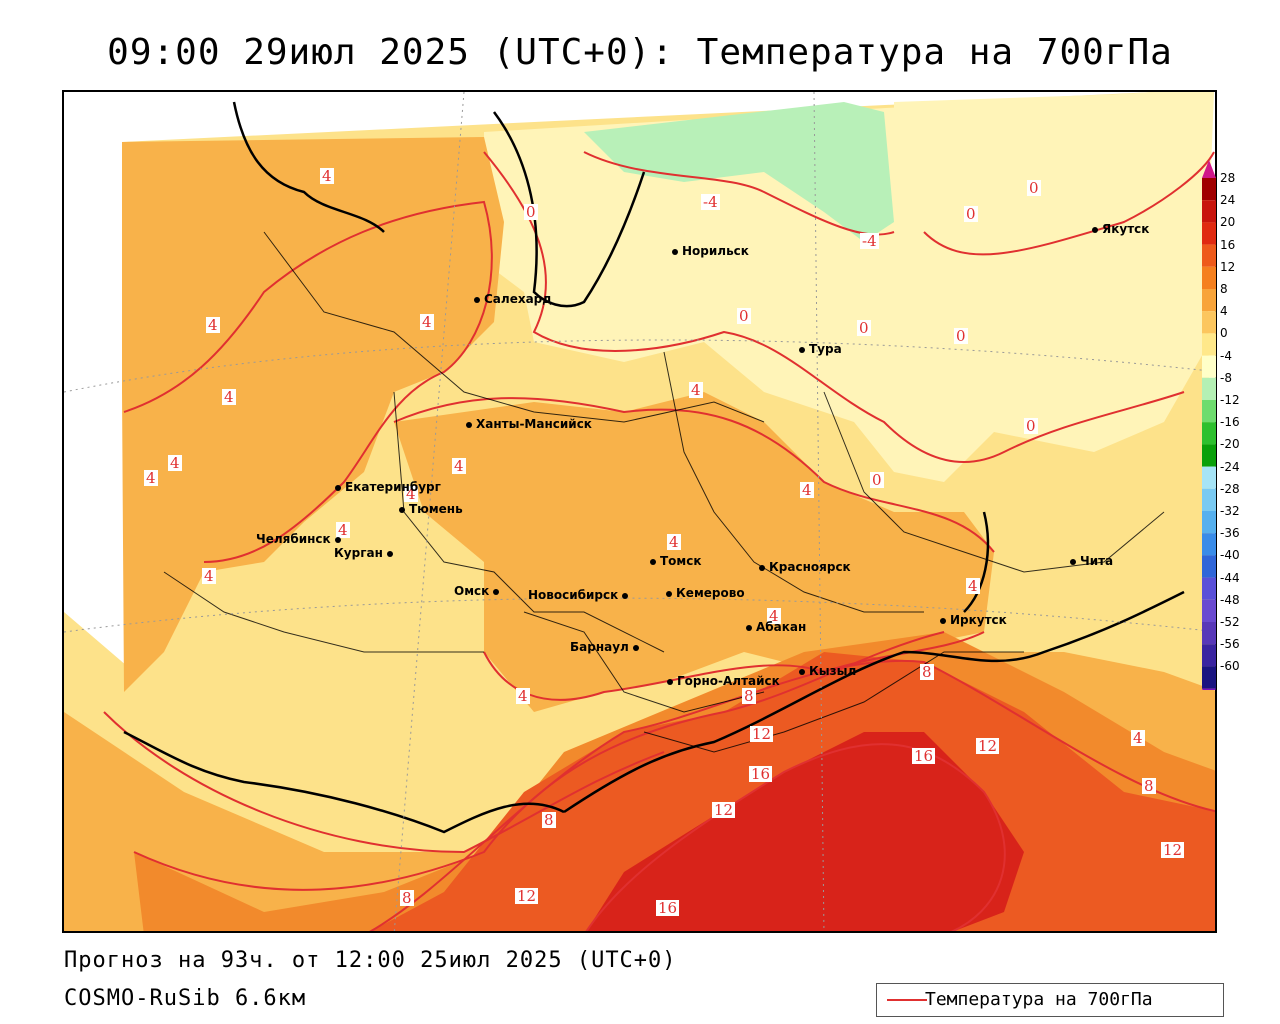 The height and width of the screenshot is (1024, 1280). I want to click on scale-tick-label: 12, so click(1228, 266).